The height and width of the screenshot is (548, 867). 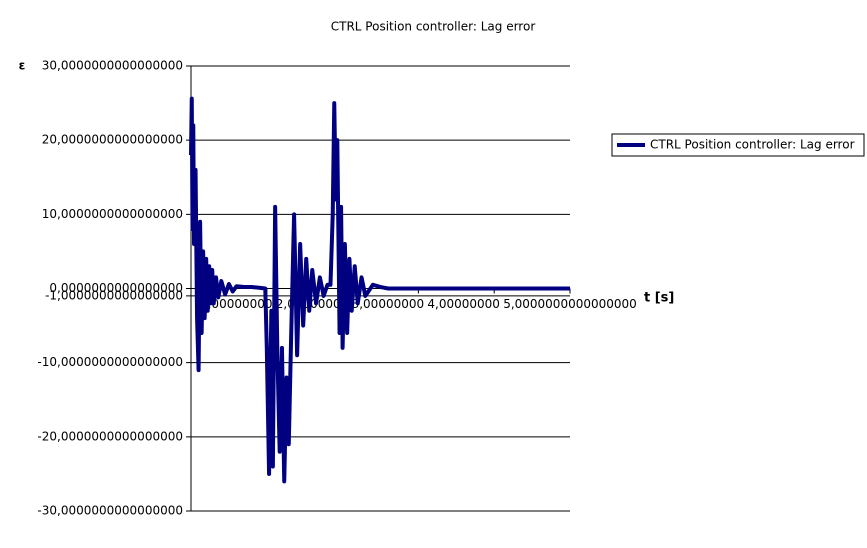 I want to click on y-tick-label: 30,0000000000000000, so click(x=112, y=66).